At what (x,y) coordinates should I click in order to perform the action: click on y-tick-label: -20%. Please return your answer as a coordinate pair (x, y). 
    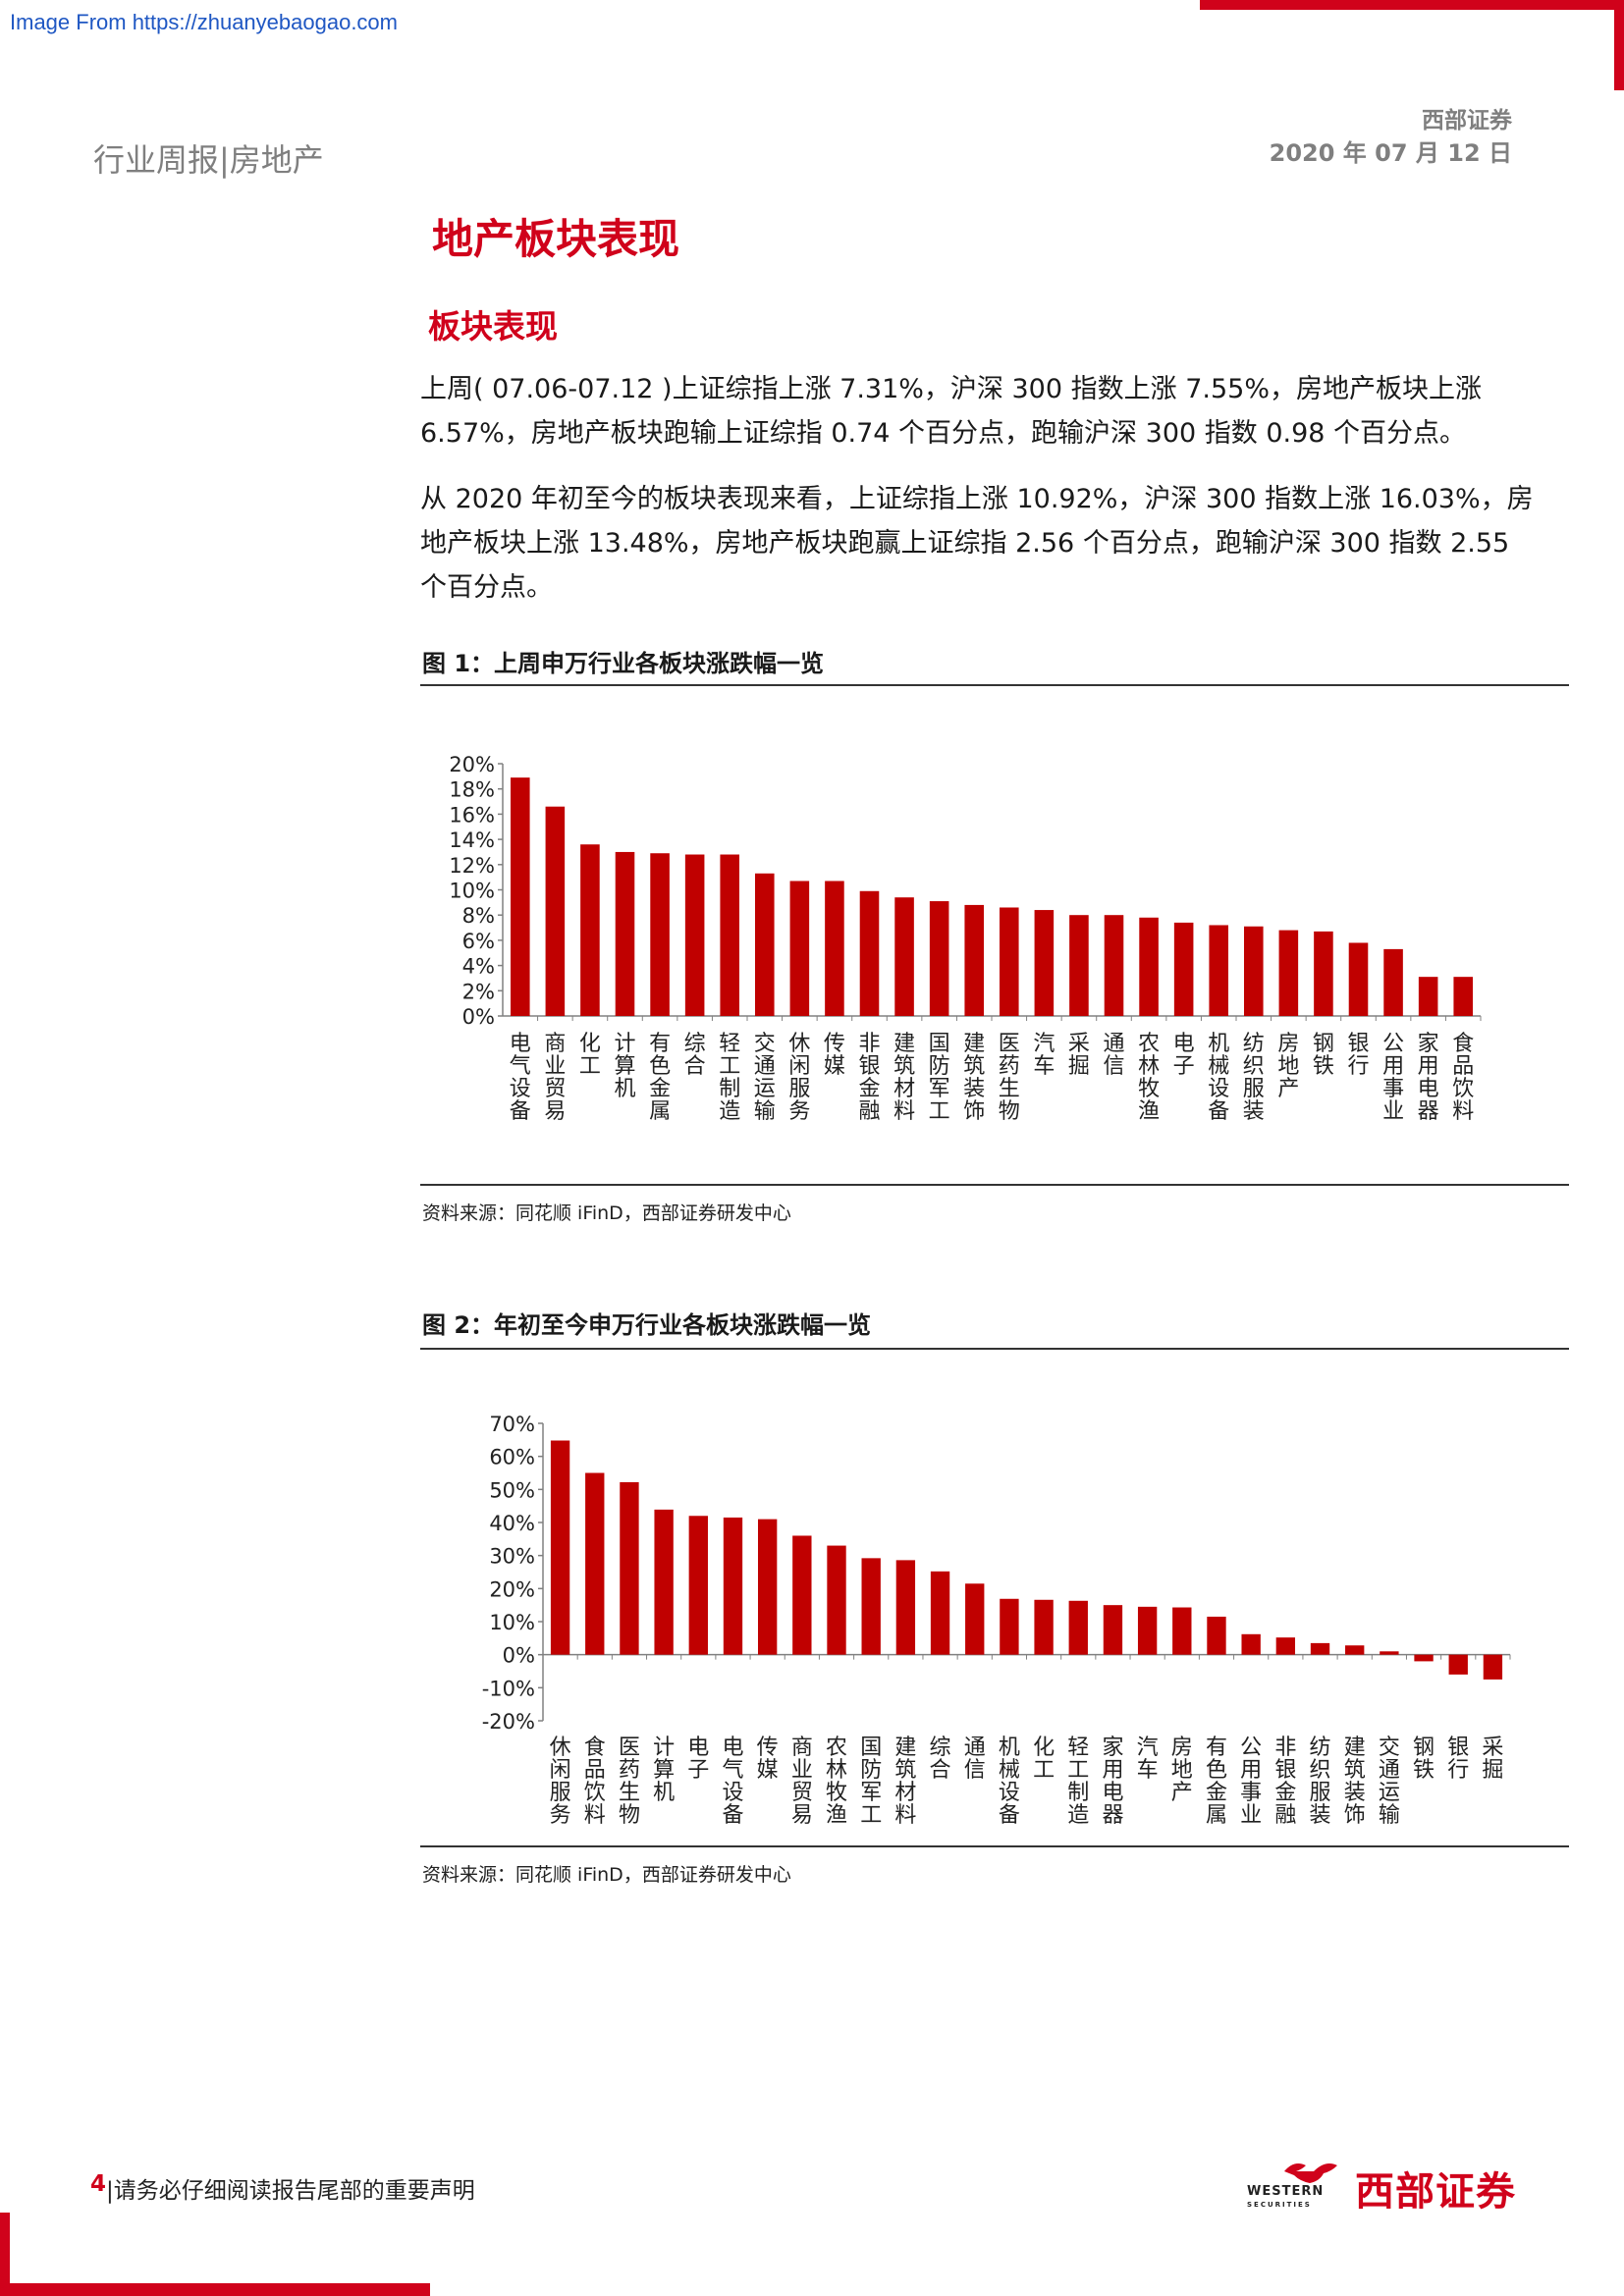
    Looking at the image, I should click on (508, 1722).